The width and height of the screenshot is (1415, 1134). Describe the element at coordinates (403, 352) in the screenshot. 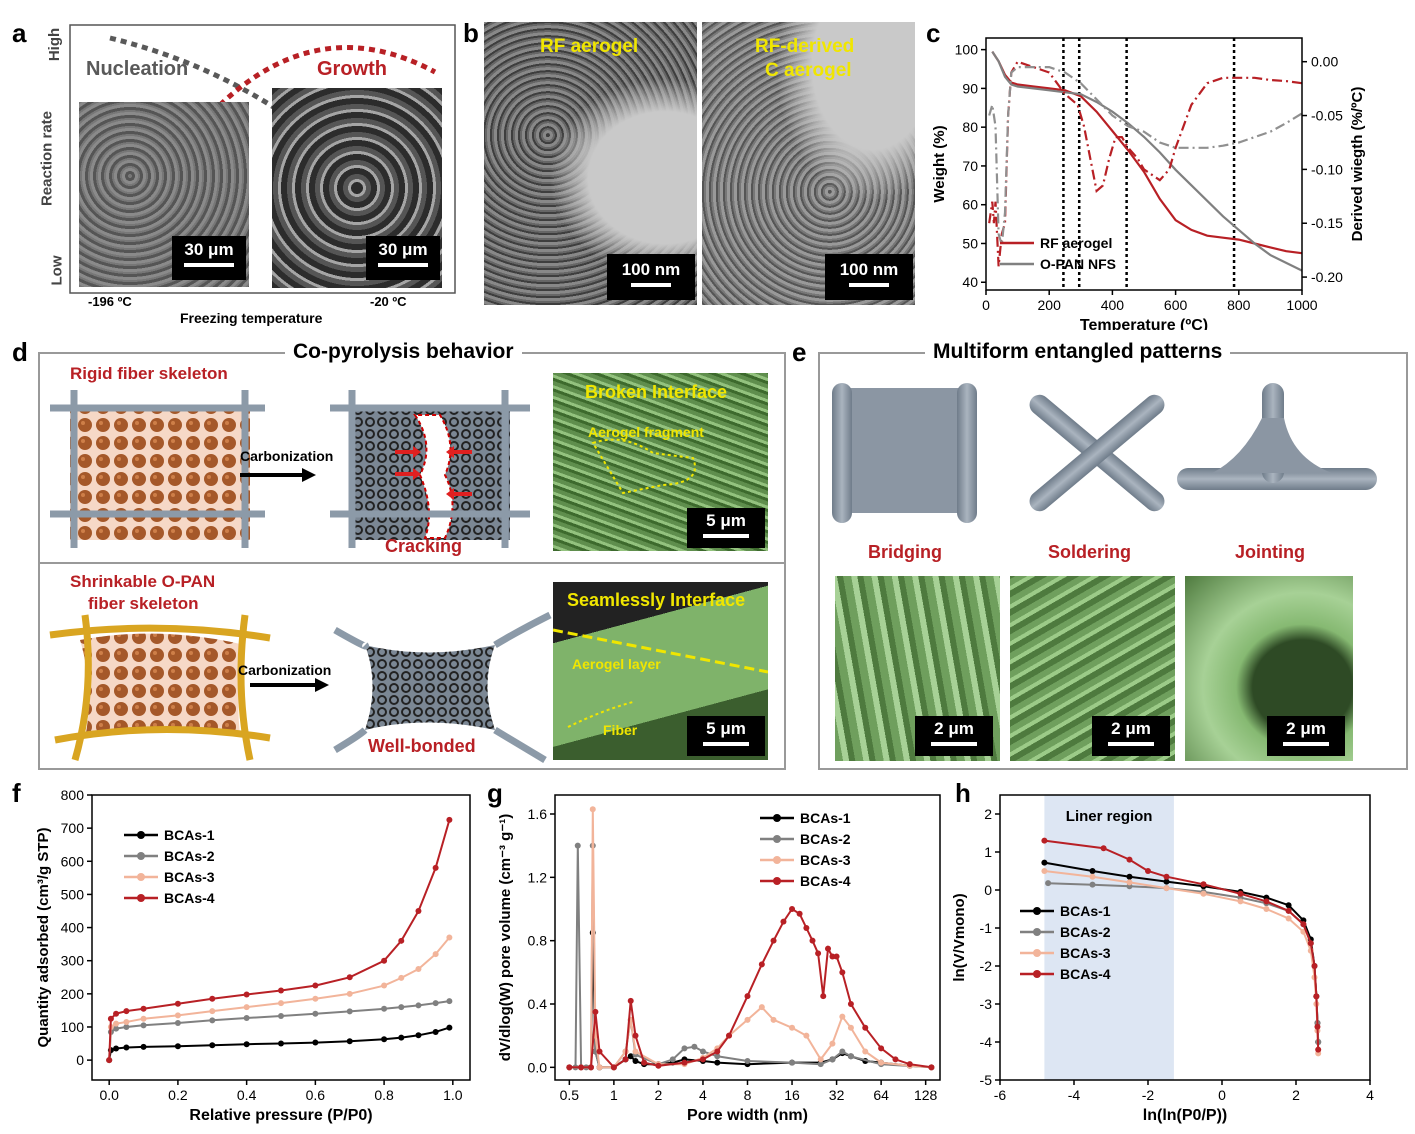

I see `panel-d-title: Co-pyrolysis behavior` at that location.